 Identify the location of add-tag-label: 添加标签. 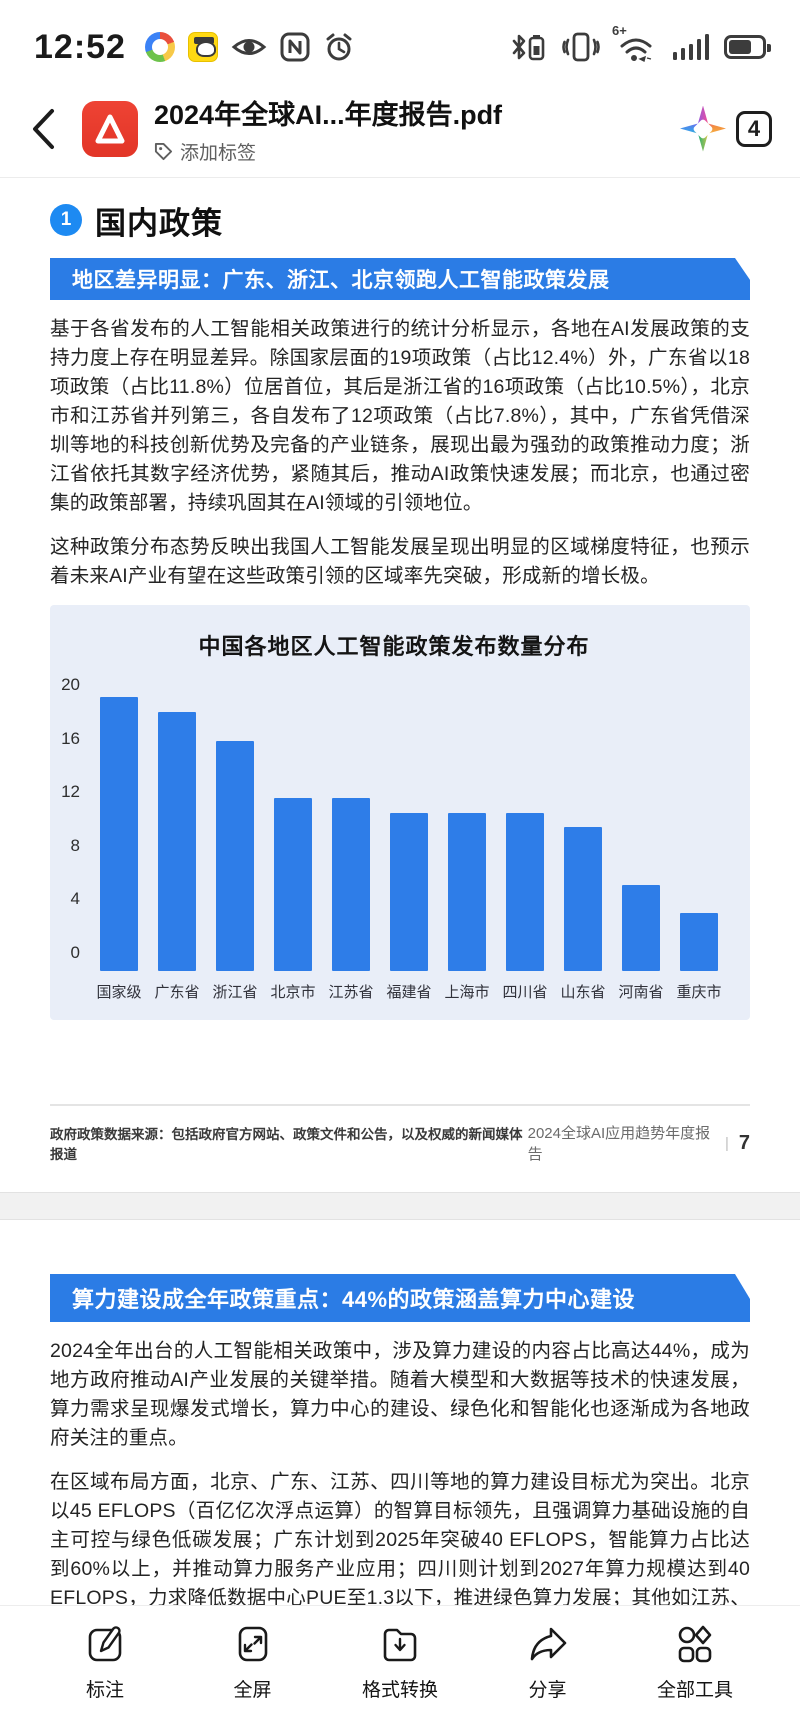
(218, 153).